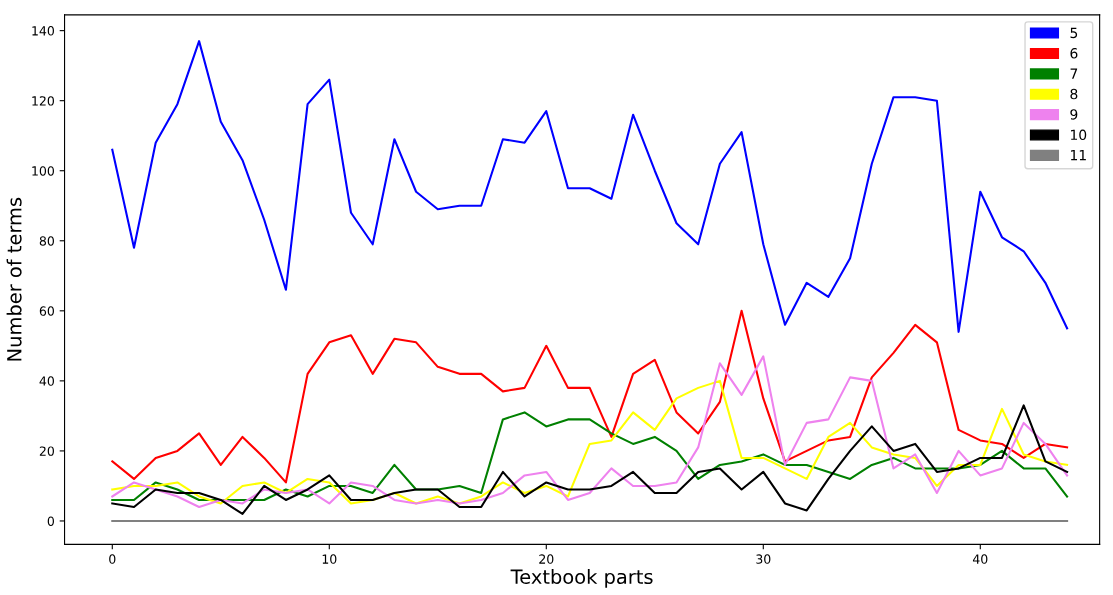 The height and width of the screenshot is (595, 1113). I want to click on y-tick-label: 140, so click(43, 31).